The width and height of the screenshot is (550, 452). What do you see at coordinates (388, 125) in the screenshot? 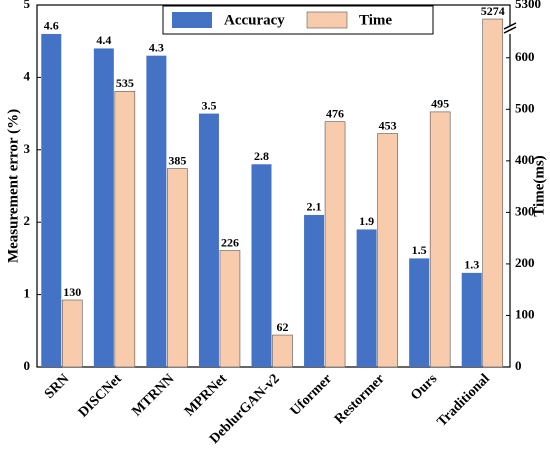
I see `value-label: 453` at bounding box center [388, 125].